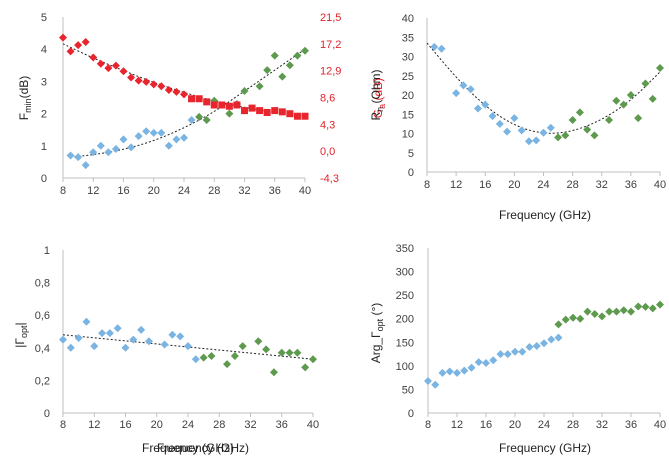 The width and height of the screenshot is (669, 461). I want to click on y-tick-label: 3, so click(44, 82).